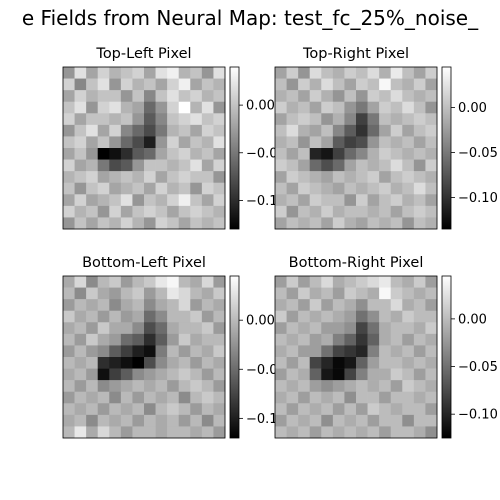 The width and height of the screenshot is (500, 500). I want to click on panel-title: Bottom-Left Pixel, so click(144, 263).